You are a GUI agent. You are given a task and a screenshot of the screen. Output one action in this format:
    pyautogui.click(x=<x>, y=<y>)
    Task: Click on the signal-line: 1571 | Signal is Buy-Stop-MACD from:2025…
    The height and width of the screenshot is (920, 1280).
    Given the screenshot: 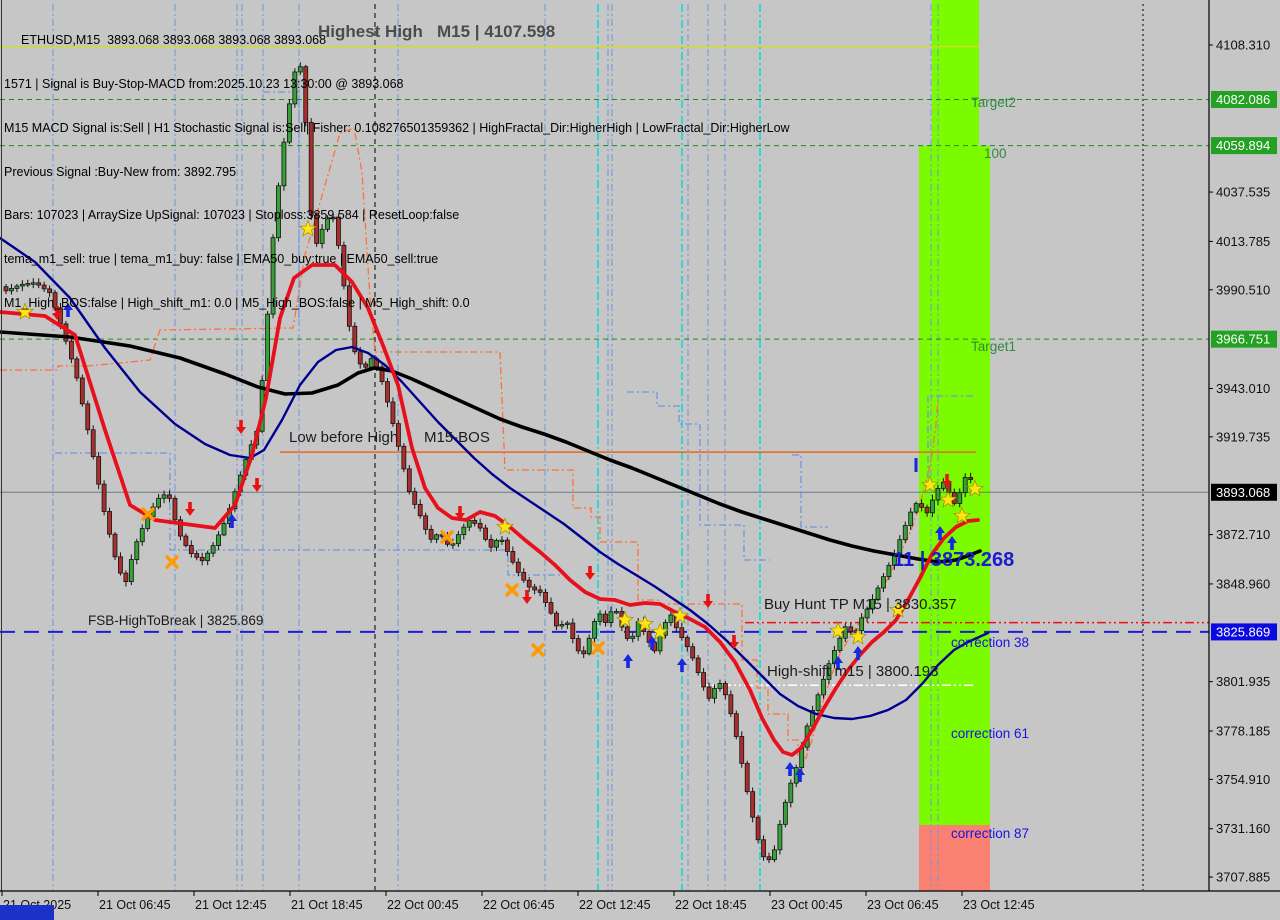 What is the action you would take?
    pyautogui.click(x=204, y=83)
    